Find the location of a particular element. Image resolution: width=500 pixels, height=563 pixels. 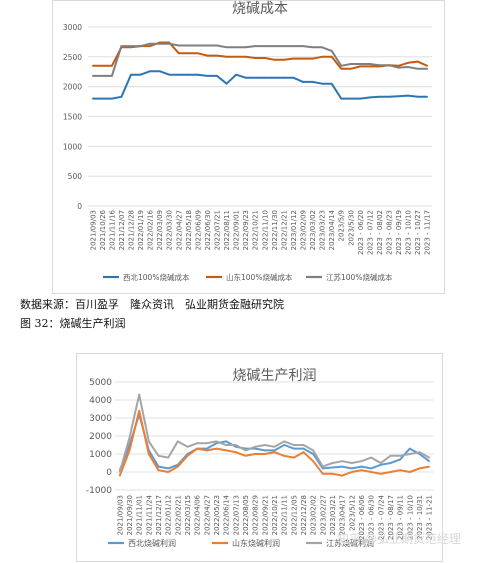

x-tick-label: 2022/11/11 is located at coordinates (285, 515).